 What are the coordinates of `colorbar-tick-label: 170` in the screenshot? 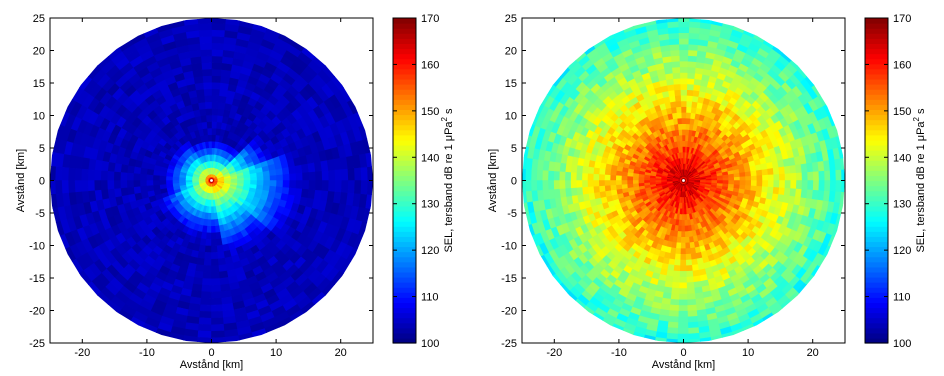 It's located at (902, 19).